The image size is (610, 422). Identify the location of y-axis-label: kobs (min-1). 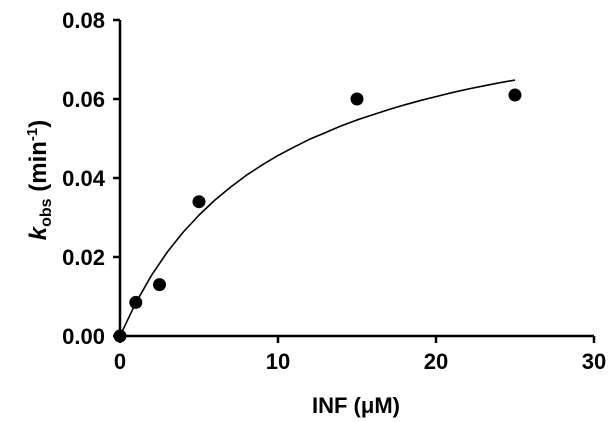
(39, 180).